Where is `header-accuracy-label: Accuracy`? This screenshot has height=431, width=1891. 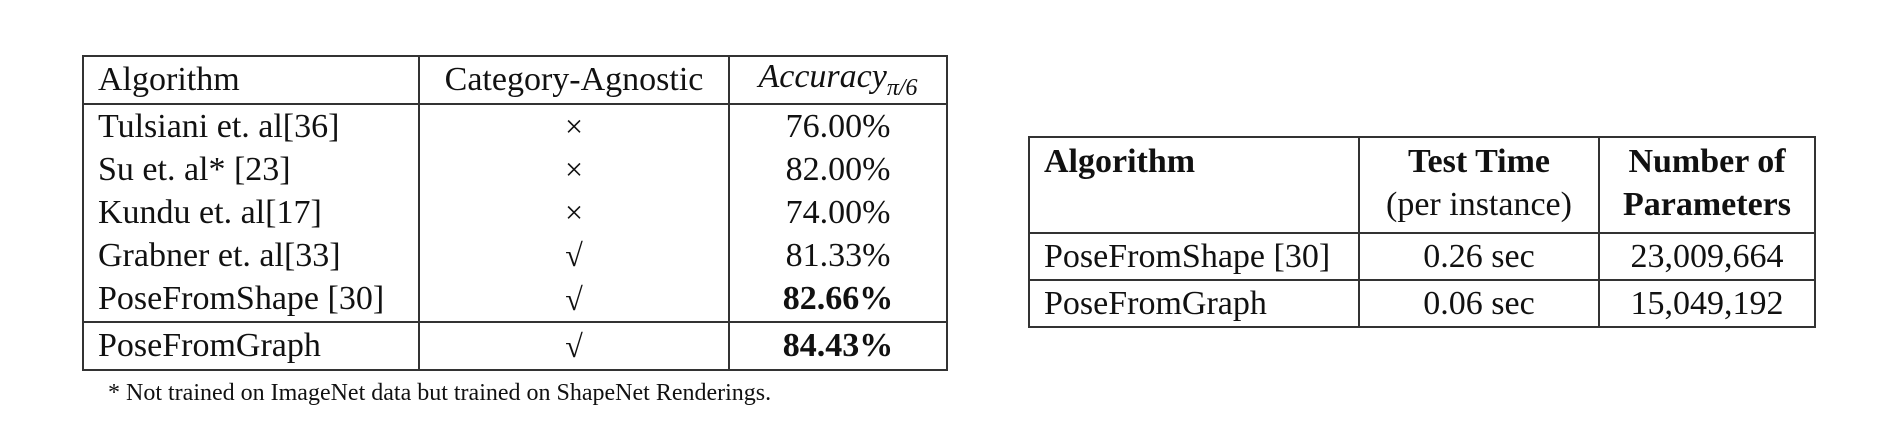
header-accuracy-label: Accuracy is located at coordinates (822, 77).